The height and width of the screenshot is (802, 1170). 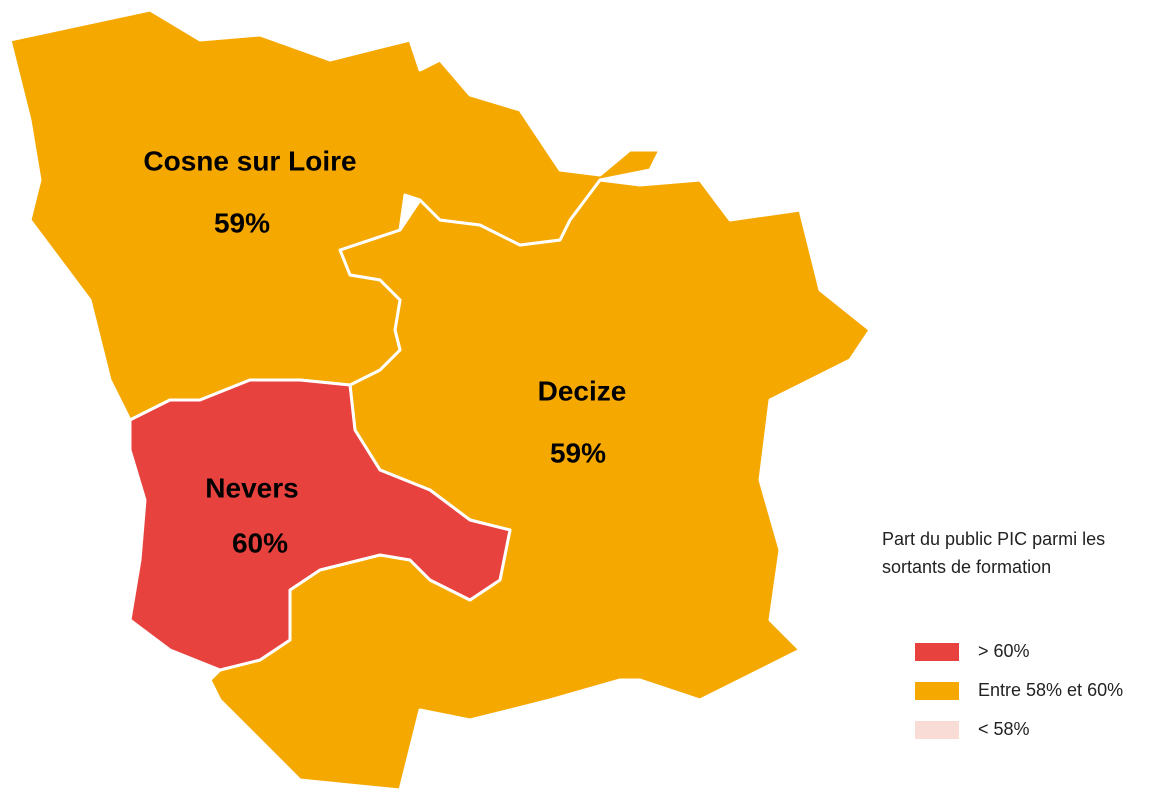 I want to click on legend-title: sortants de formation, so click(x=966, y=567).